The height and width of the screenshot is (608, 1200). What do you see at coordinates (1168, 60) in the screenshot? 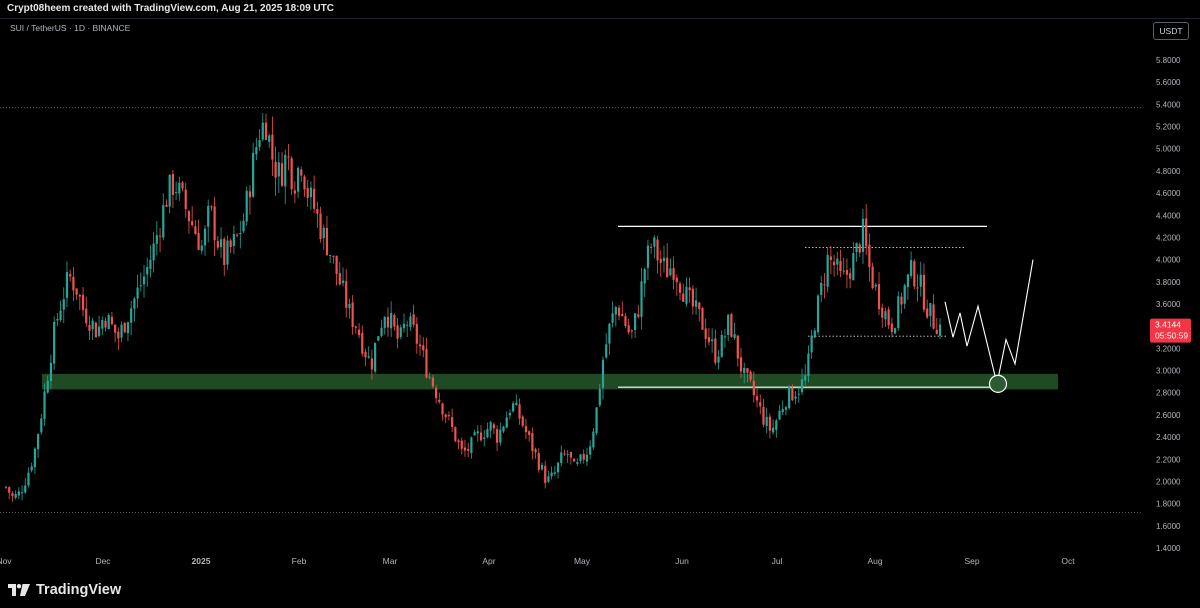
I see `price-tick-label: 5.8000` at bounding box center [1168, 60].